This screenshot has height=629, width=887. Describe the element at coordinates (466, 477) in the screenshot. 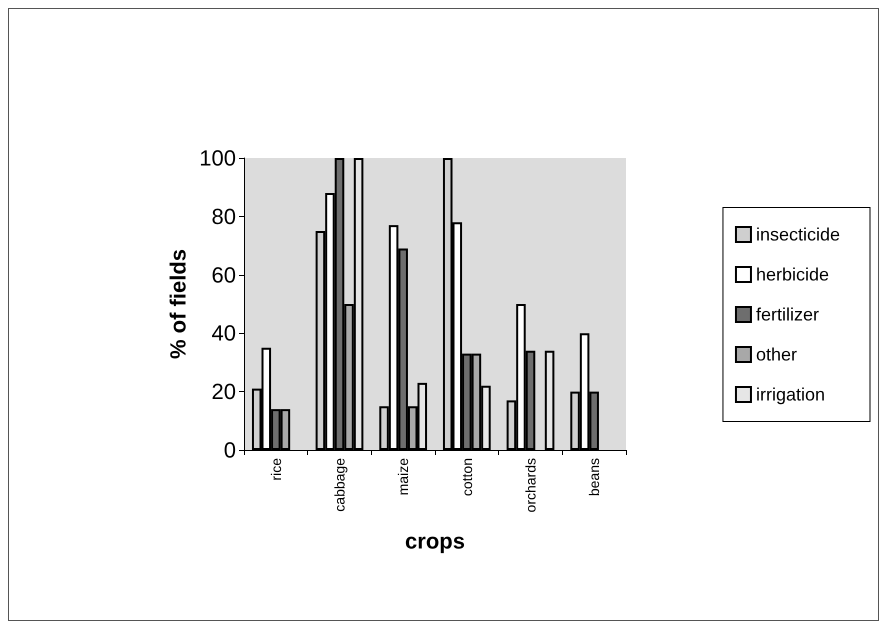

I see `x-tick-label: cotton` at that location.